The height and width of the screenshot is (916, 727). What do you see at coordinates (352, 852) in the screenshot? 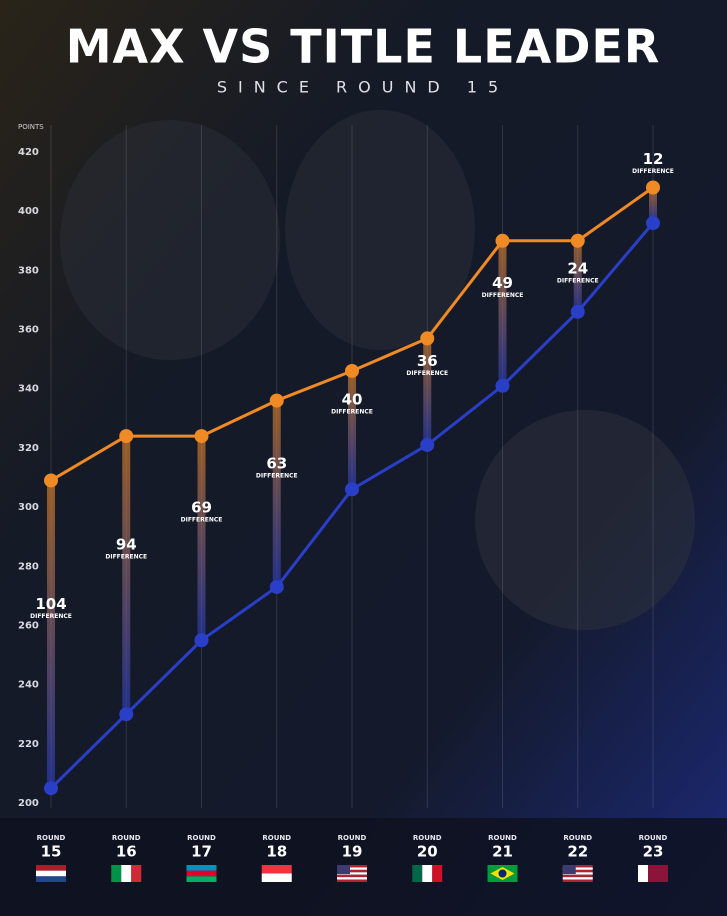
I see `x-tick-label: 19` at bounding box center [352, 852].